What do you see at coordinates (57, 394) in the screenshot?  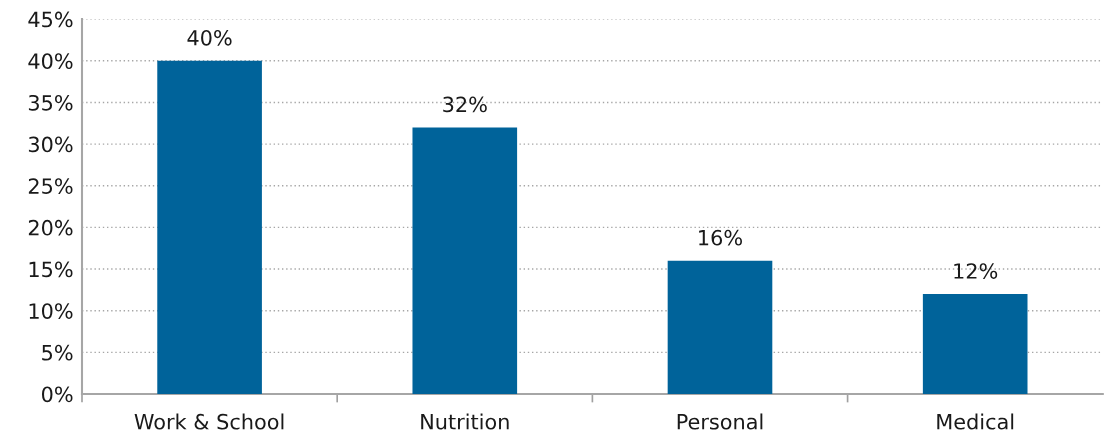 I see `y-tick-label: 0%` at bounding box center [57, 394].